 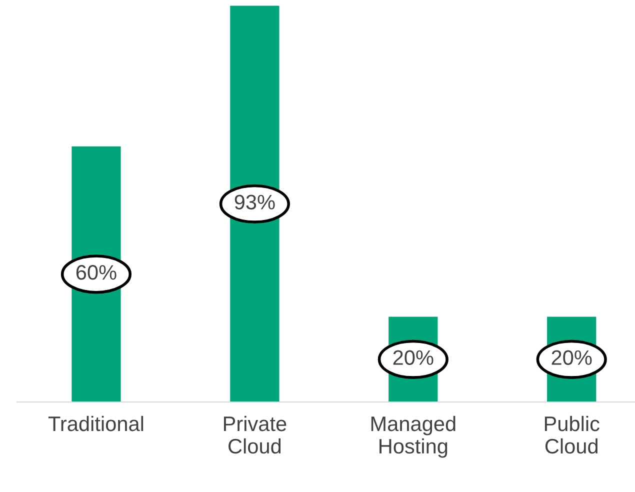 I want to click on data-label: 93%, so click(x=254, y=202).